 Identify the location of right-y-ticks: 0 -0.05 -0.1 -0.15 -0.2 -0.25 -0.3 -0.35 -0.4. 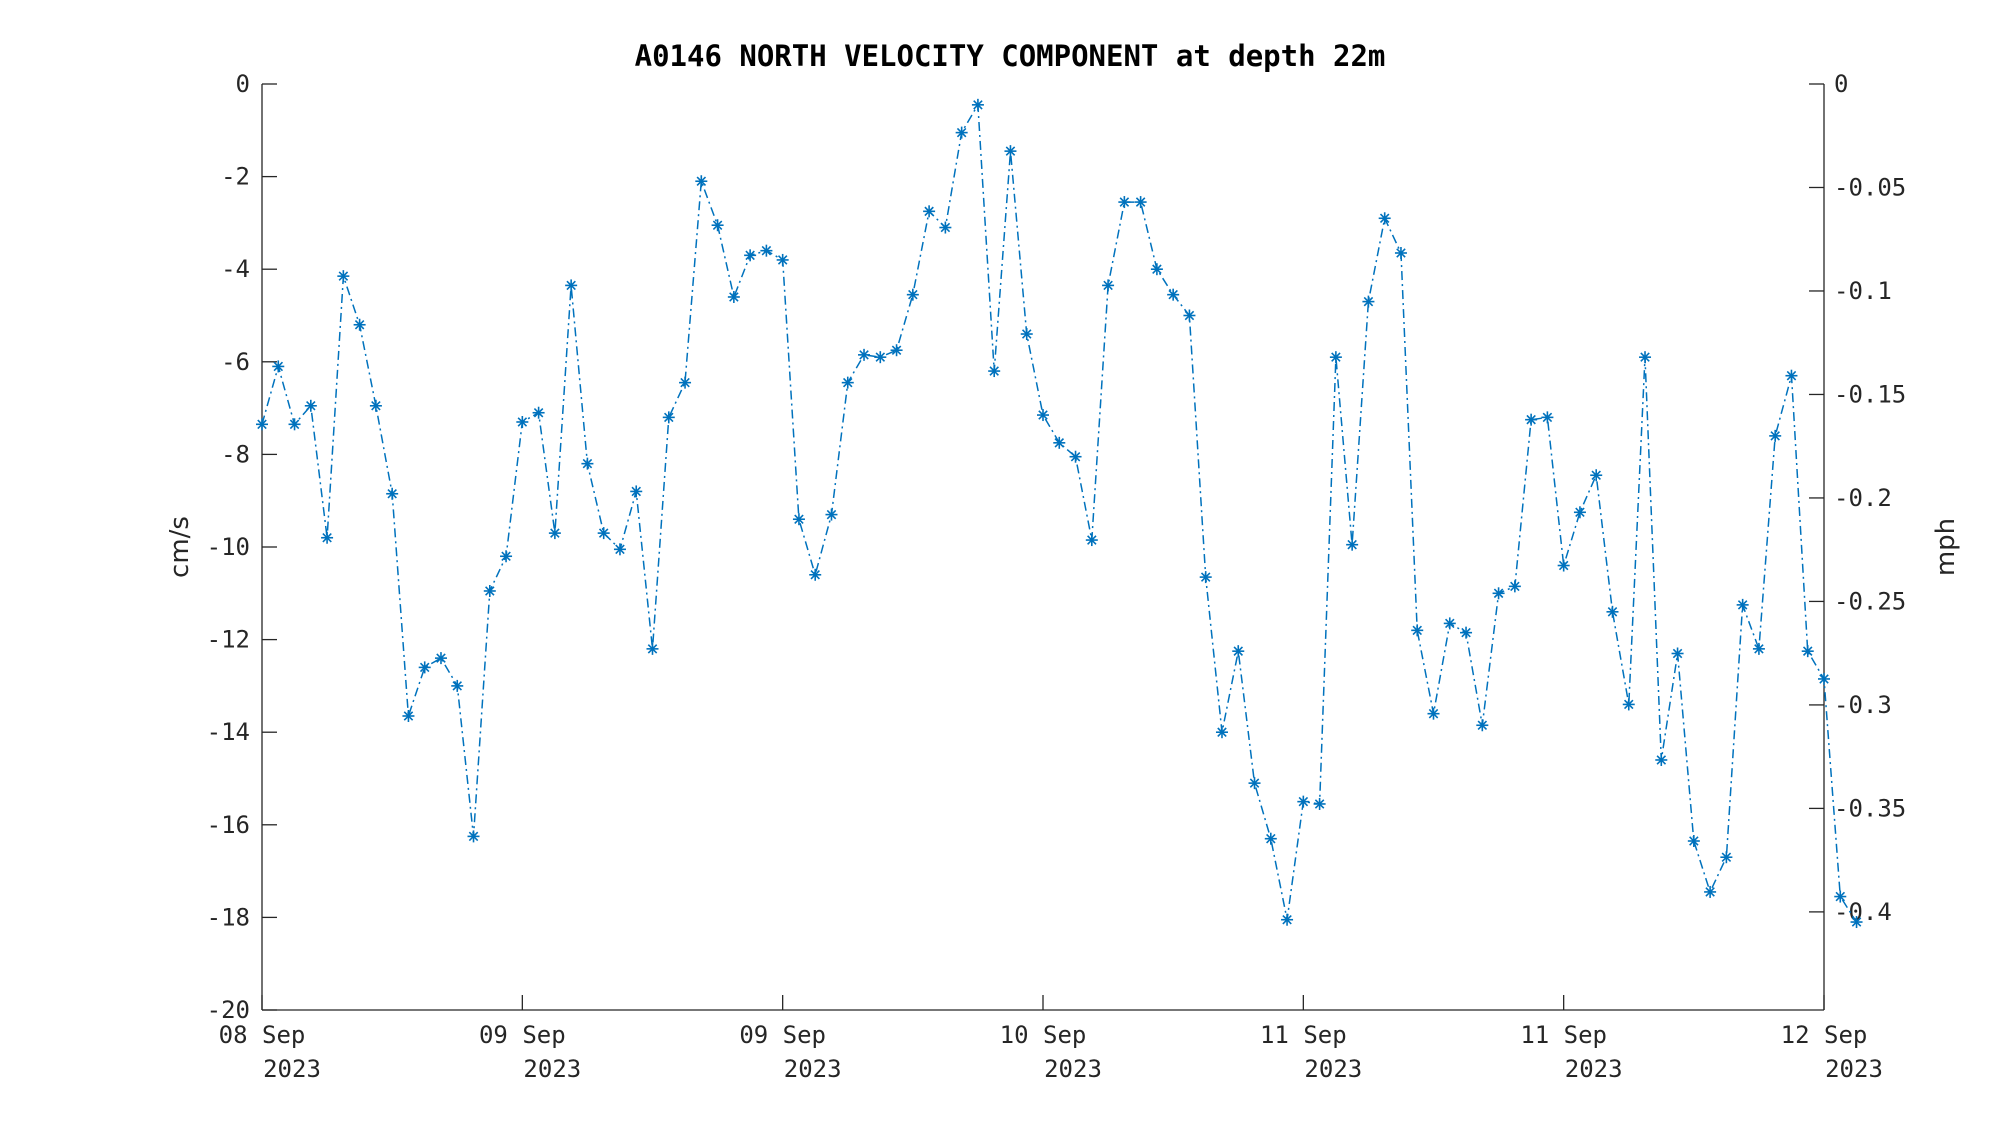
(1857, 498).